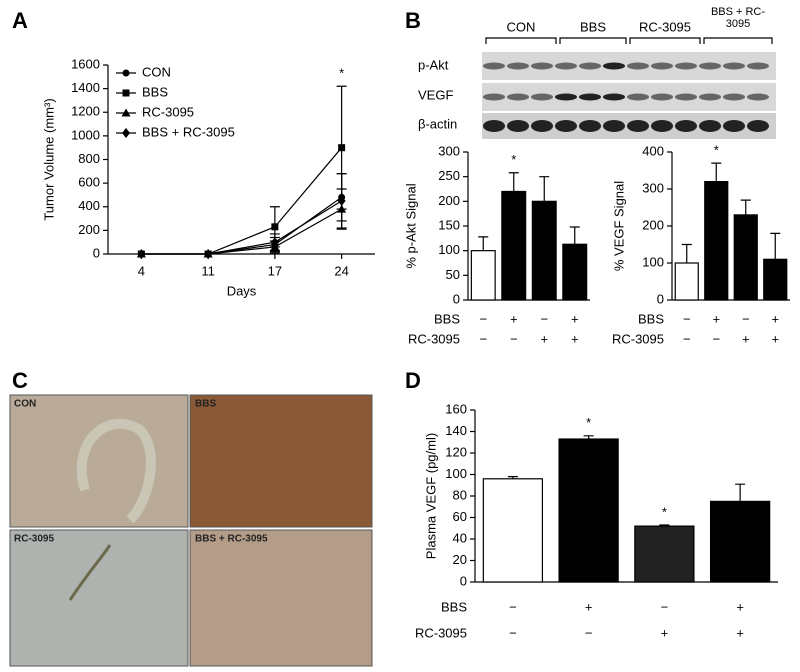 The height and width of the screenshot is (672, 800). What do you see at coordinates (20, 380) in the screenshot?
I see `panel-letter: C` at bounding box center [20, 380].